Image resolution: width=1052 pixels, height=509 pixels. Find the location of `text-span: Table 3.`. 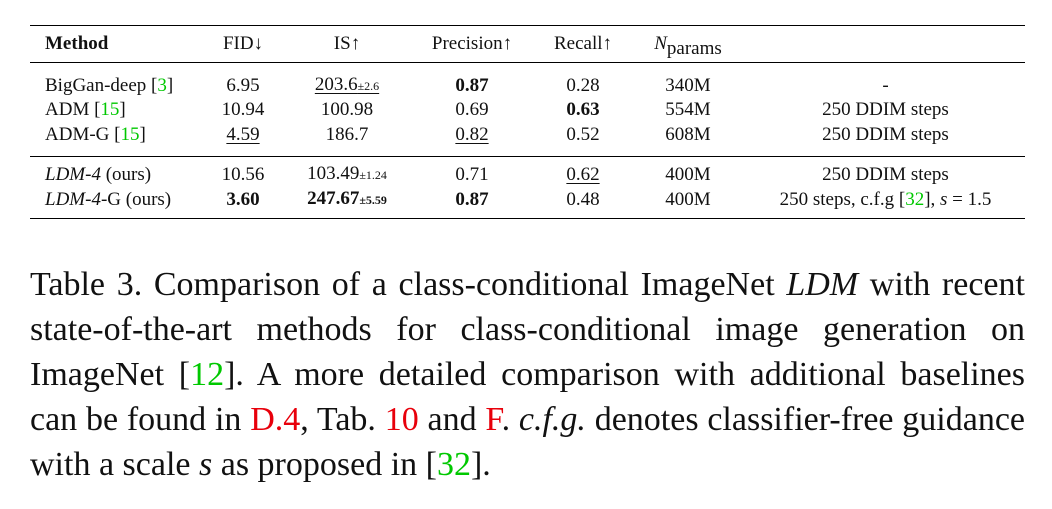

text-span: Table 3. is located at coordinates (86, 284).